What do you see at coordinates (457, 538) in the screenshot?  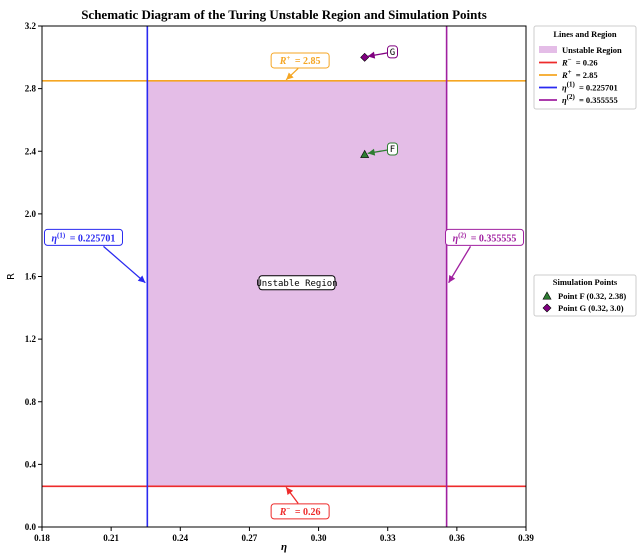 I see `x-tick-label: 0.36` at bounding box center [457, 538].